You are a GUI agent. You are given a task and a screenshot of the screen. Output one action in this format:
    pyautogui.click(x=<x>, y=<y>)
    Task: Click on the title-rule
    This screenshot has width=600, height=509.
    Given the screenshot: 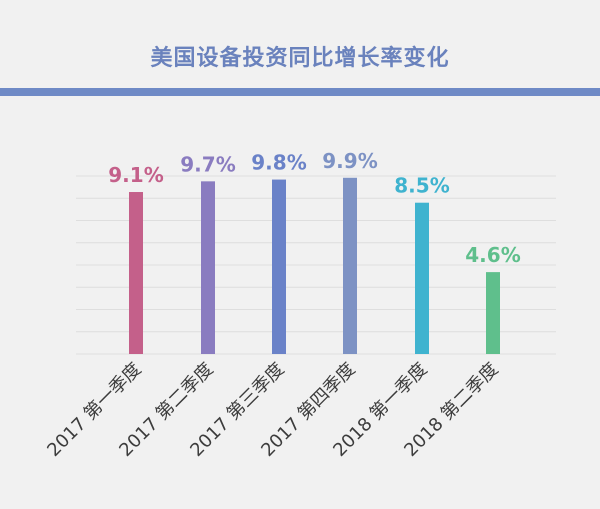 What is the action you would take?
    pyautogui.click(x=300, y=92)
    